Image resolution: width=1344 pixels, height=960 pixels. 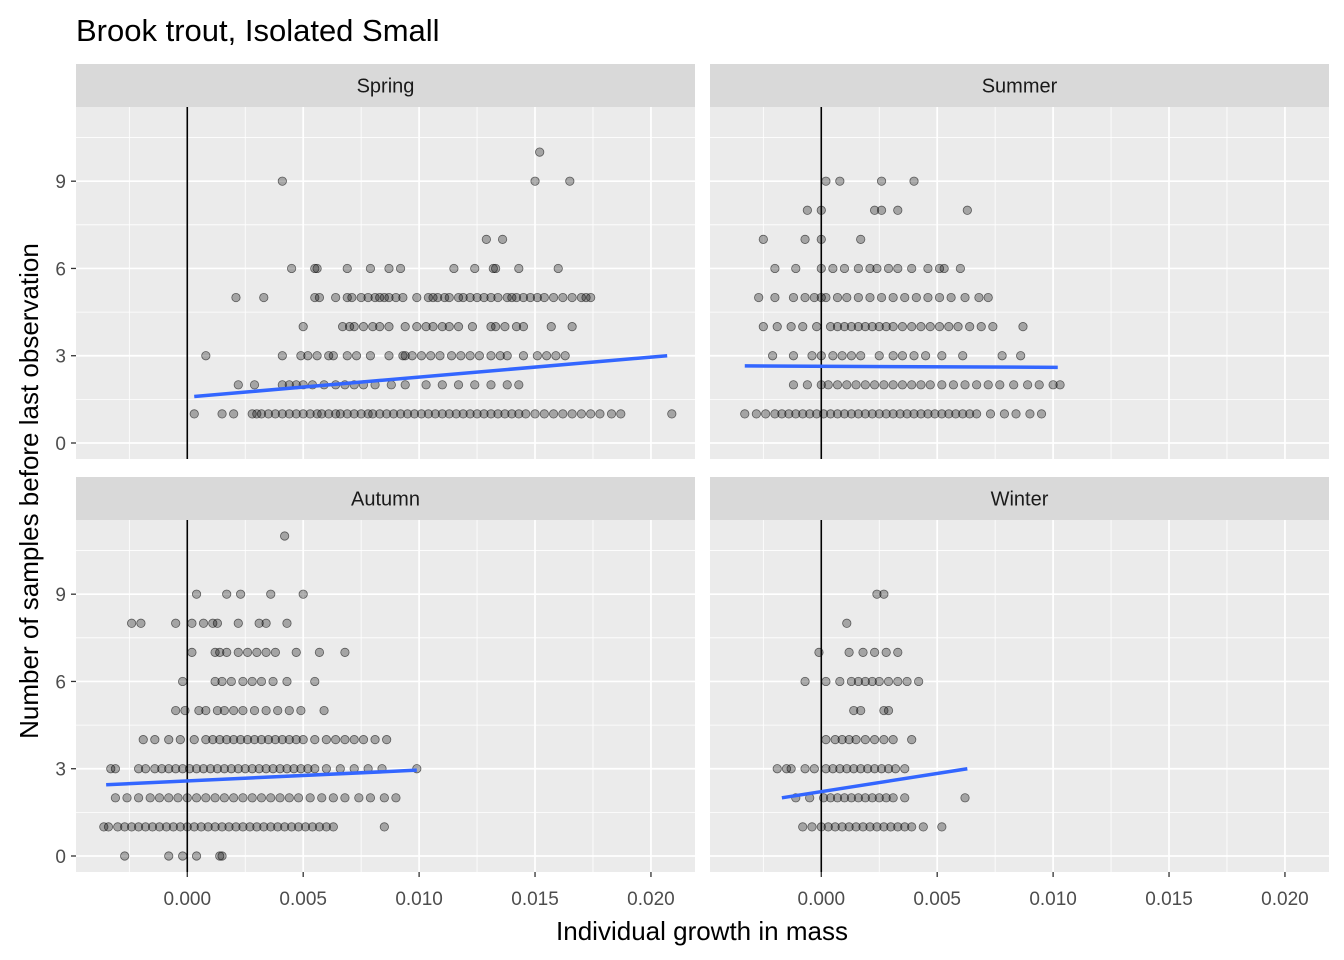 What do you see at coordinates (60, 269) in the screenshot?
I see `y-tick-label: 6` at bounding box center [60, 269].